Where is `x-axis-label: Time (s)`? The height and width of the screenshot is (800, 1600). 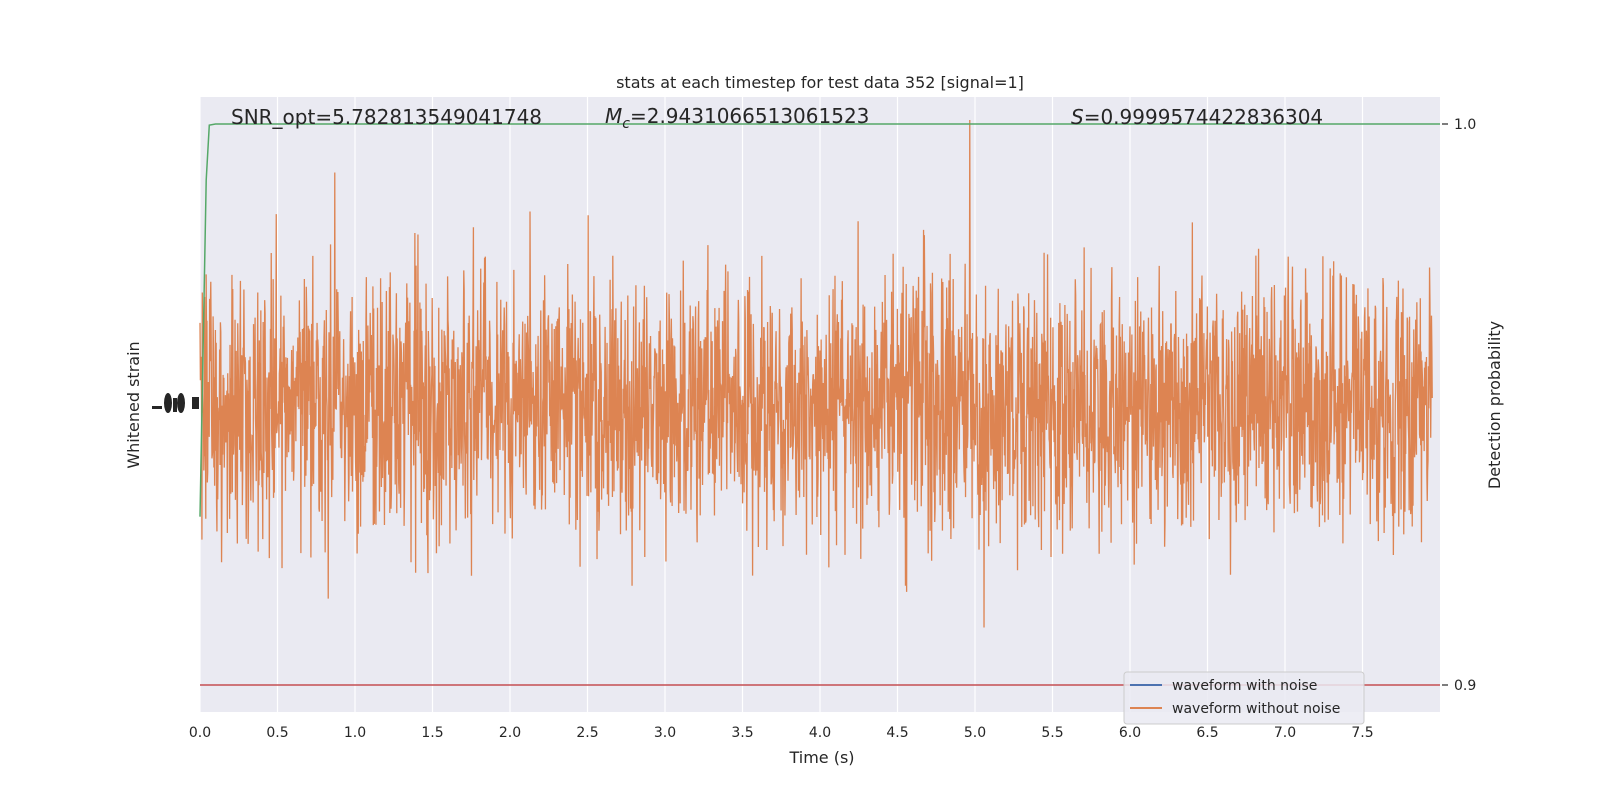
x-axis-label: Time (s) is located at coordinates (821, 757).